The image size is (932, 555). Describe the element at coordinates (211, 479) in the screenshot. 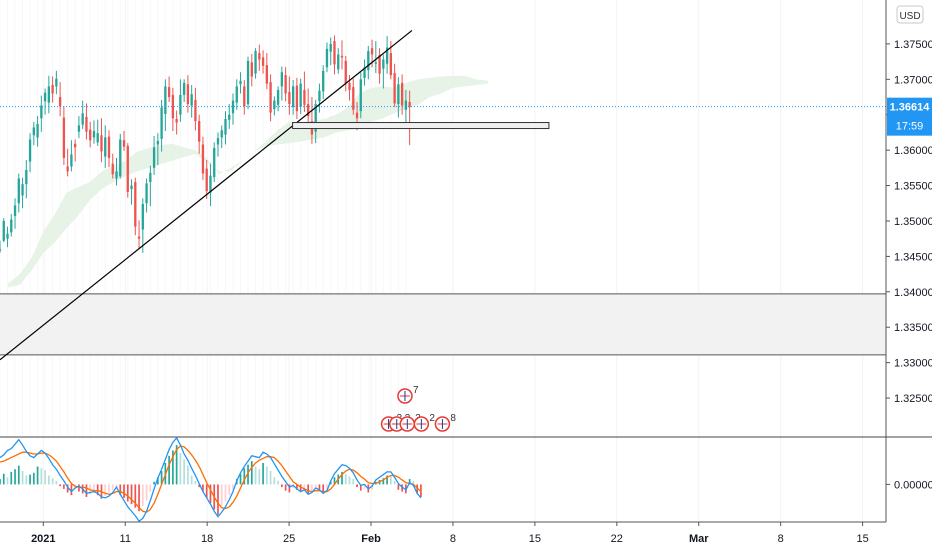

I see `macd-line` at that location.